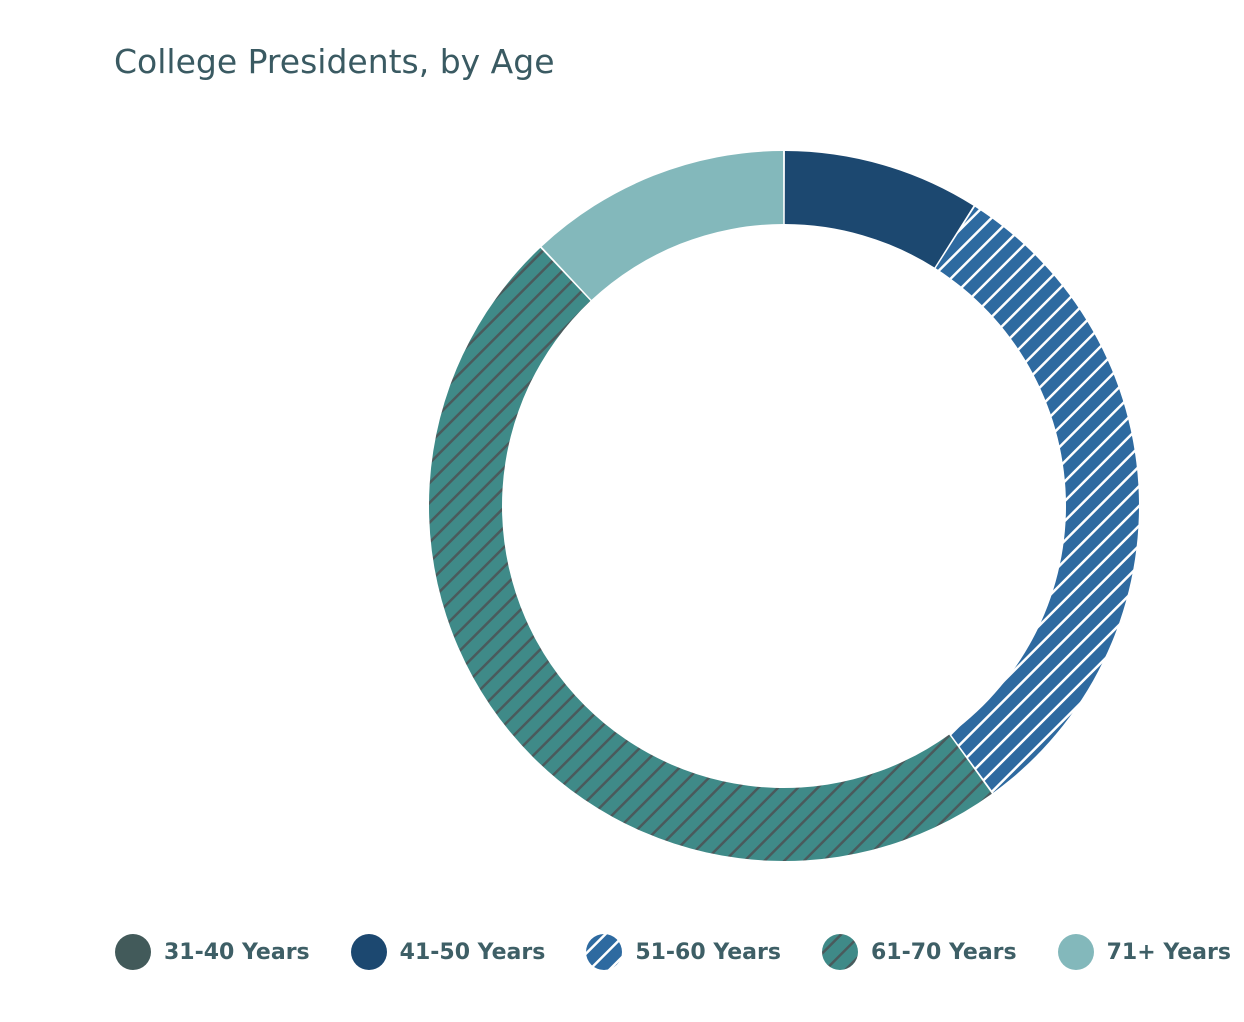 This screenshot has height=1022, width=1244. Describe the element at coordinates (662, 225) in the screenshot. I see `donut-slice-71-years` at that location.